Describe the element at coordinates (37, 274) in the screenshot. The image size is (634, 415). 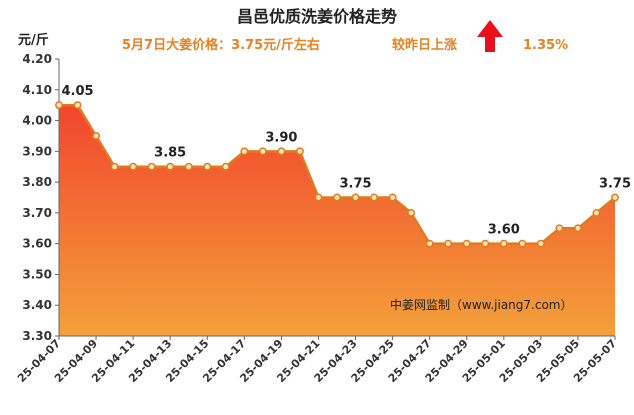
I see `y-tick-label: 3.50` at that location.